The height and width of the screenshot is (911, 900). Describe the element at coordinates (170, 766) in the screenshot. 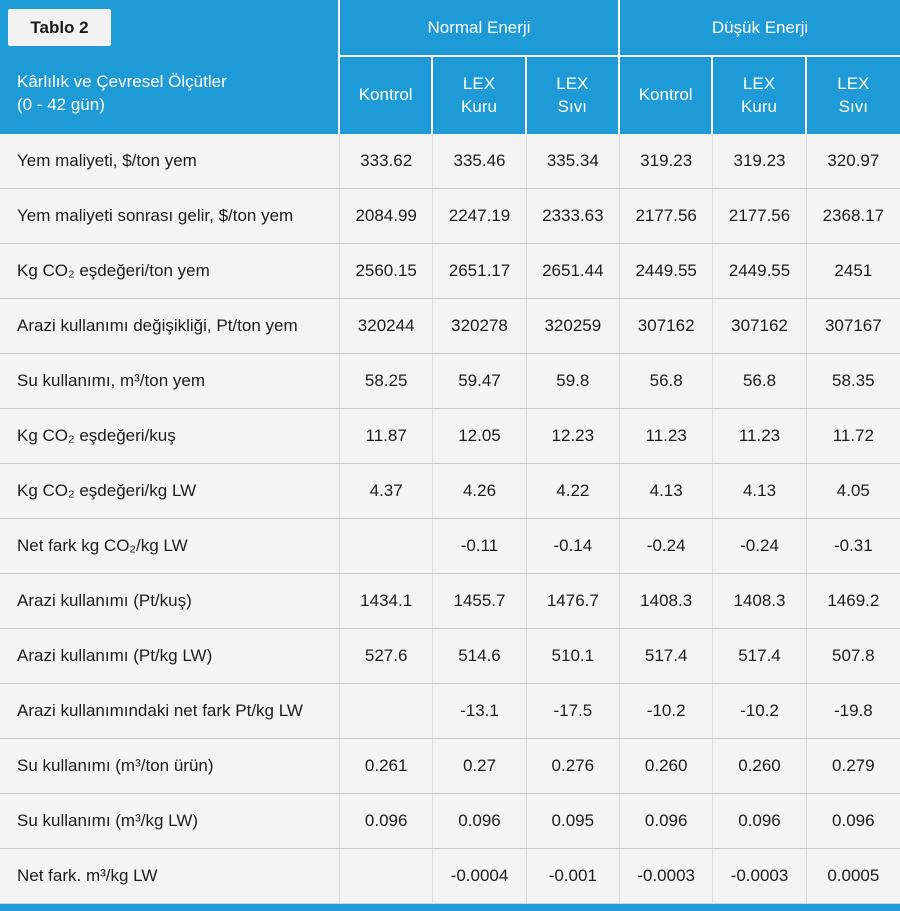

I see `row-label: Su kullanımı (m³/ton ürün)` at that location.